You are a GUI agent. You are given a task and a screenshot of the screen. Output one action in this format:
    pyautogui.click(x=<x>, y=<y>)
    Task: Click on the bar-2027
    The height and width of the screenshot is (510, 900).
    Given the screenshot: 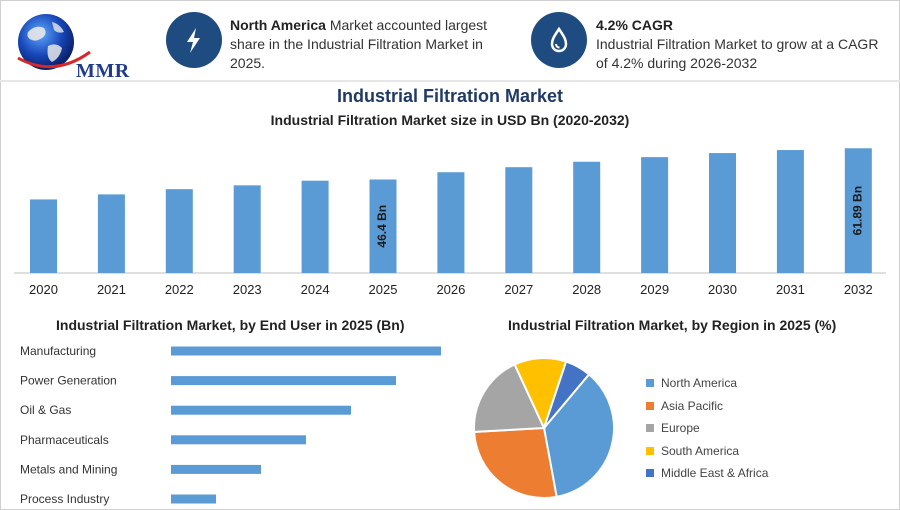 What is the action you would take?
    pyautogui.click(x=519, y=220)
    